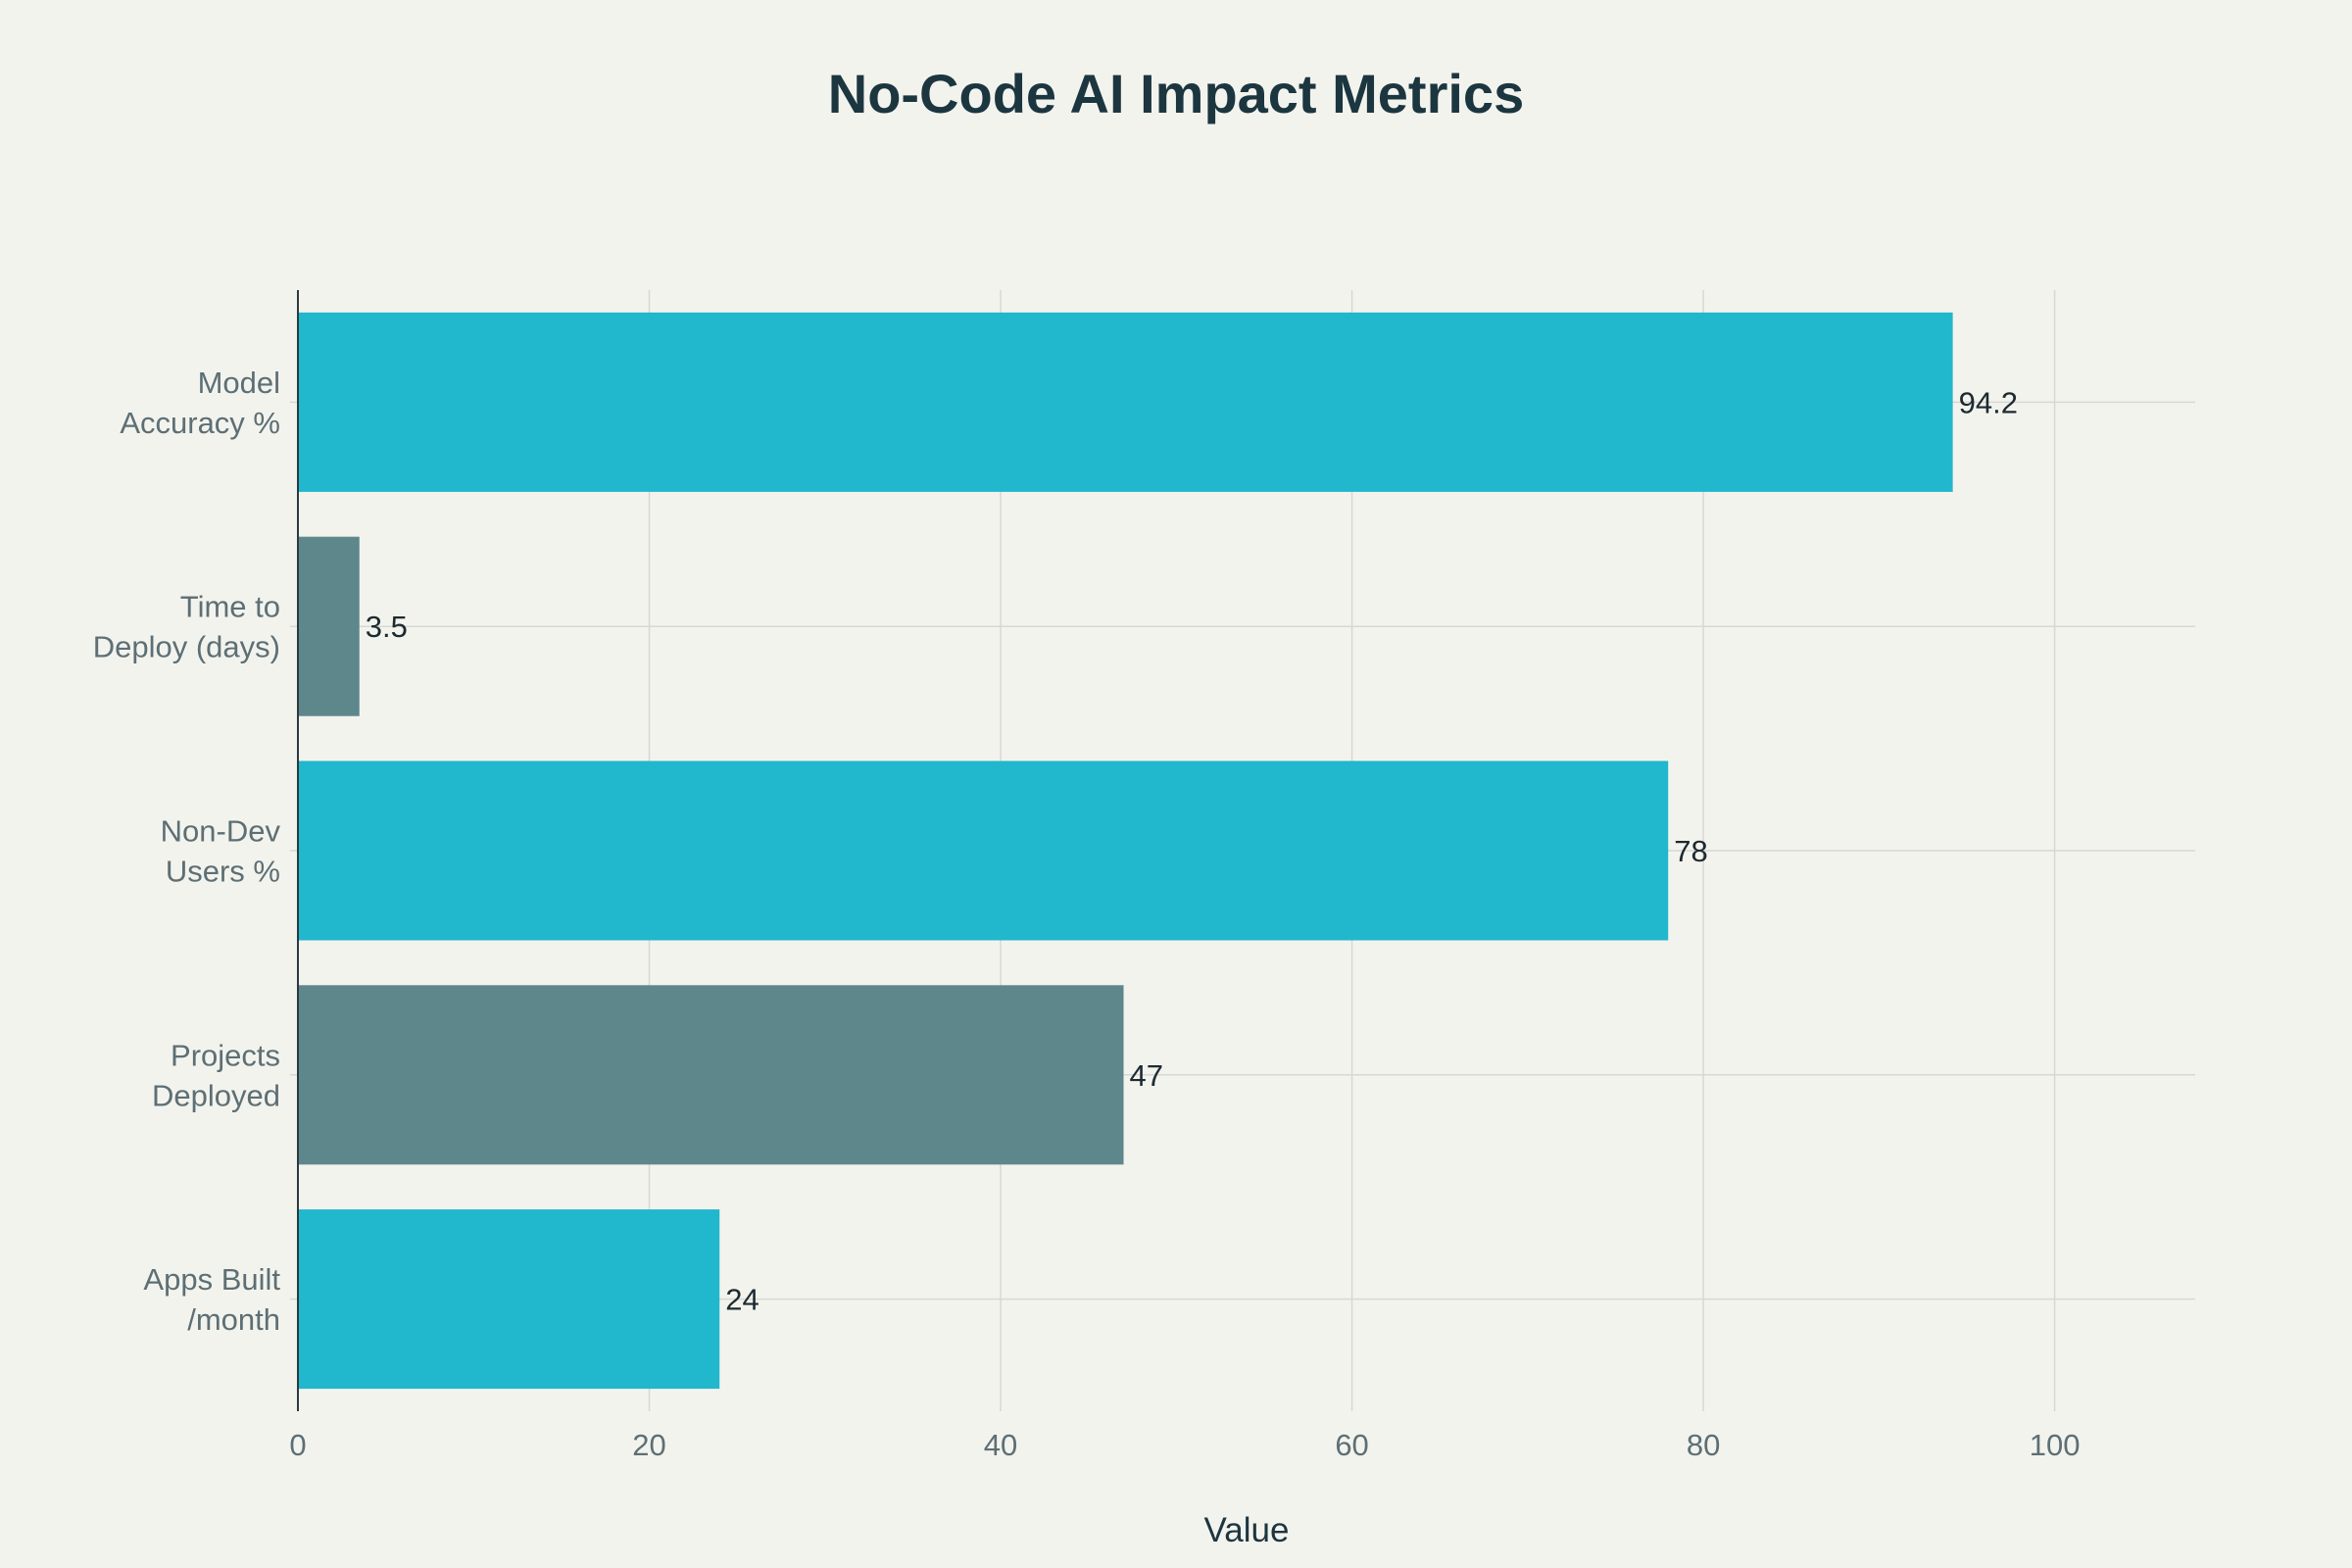 This screenshot has height=1568, width=2352. Describe the element at coordinates (1176, 93) in the screenshot. I see `chart-title: No-Code AI Impact Metrics` at that location.